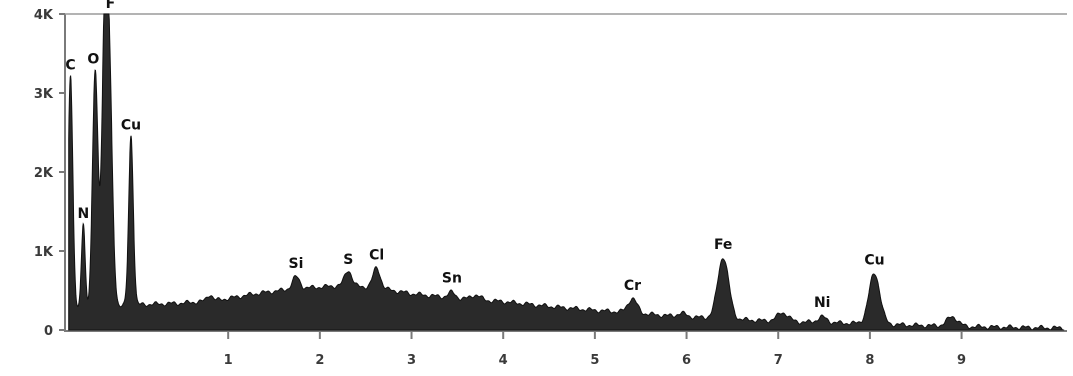  Describe the element at coordinates (319, 360) in the screenshot. I see `x-tick-label: 2` at that location.